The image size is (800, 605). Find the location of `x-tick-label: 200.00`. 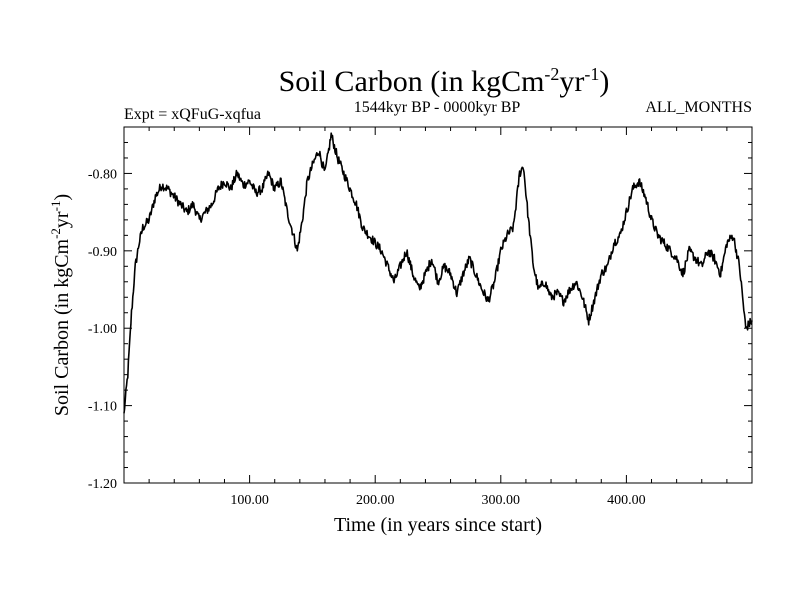

x-tick-label: 200.00 is located at coordinates (375, 500).